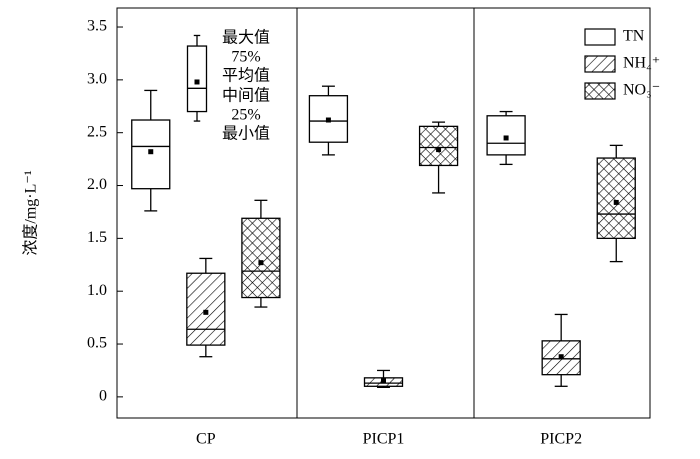 This screenshot has width=700, height=459. I want to click on y-tick-label: 1.5, so click(97, 237).